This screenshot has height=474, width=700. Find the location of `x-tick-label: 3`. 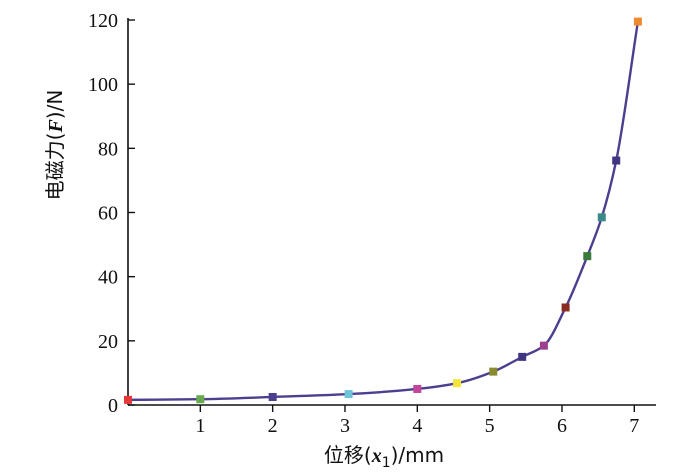

x-tick-label: 3 is located at coordinates (345, 426).